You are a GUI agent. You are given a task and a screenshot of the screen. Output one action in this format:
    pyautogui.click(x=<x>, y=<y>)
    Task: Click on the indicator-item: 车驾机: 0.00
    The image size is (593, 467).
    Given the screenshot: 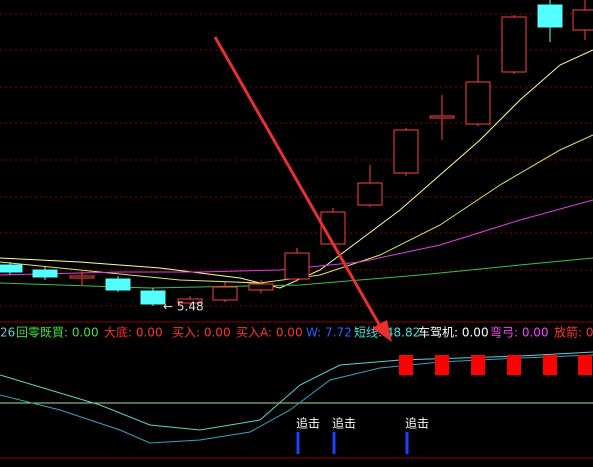 What is the action you would take?
    pyautogui.click(x=453, y=332)
    